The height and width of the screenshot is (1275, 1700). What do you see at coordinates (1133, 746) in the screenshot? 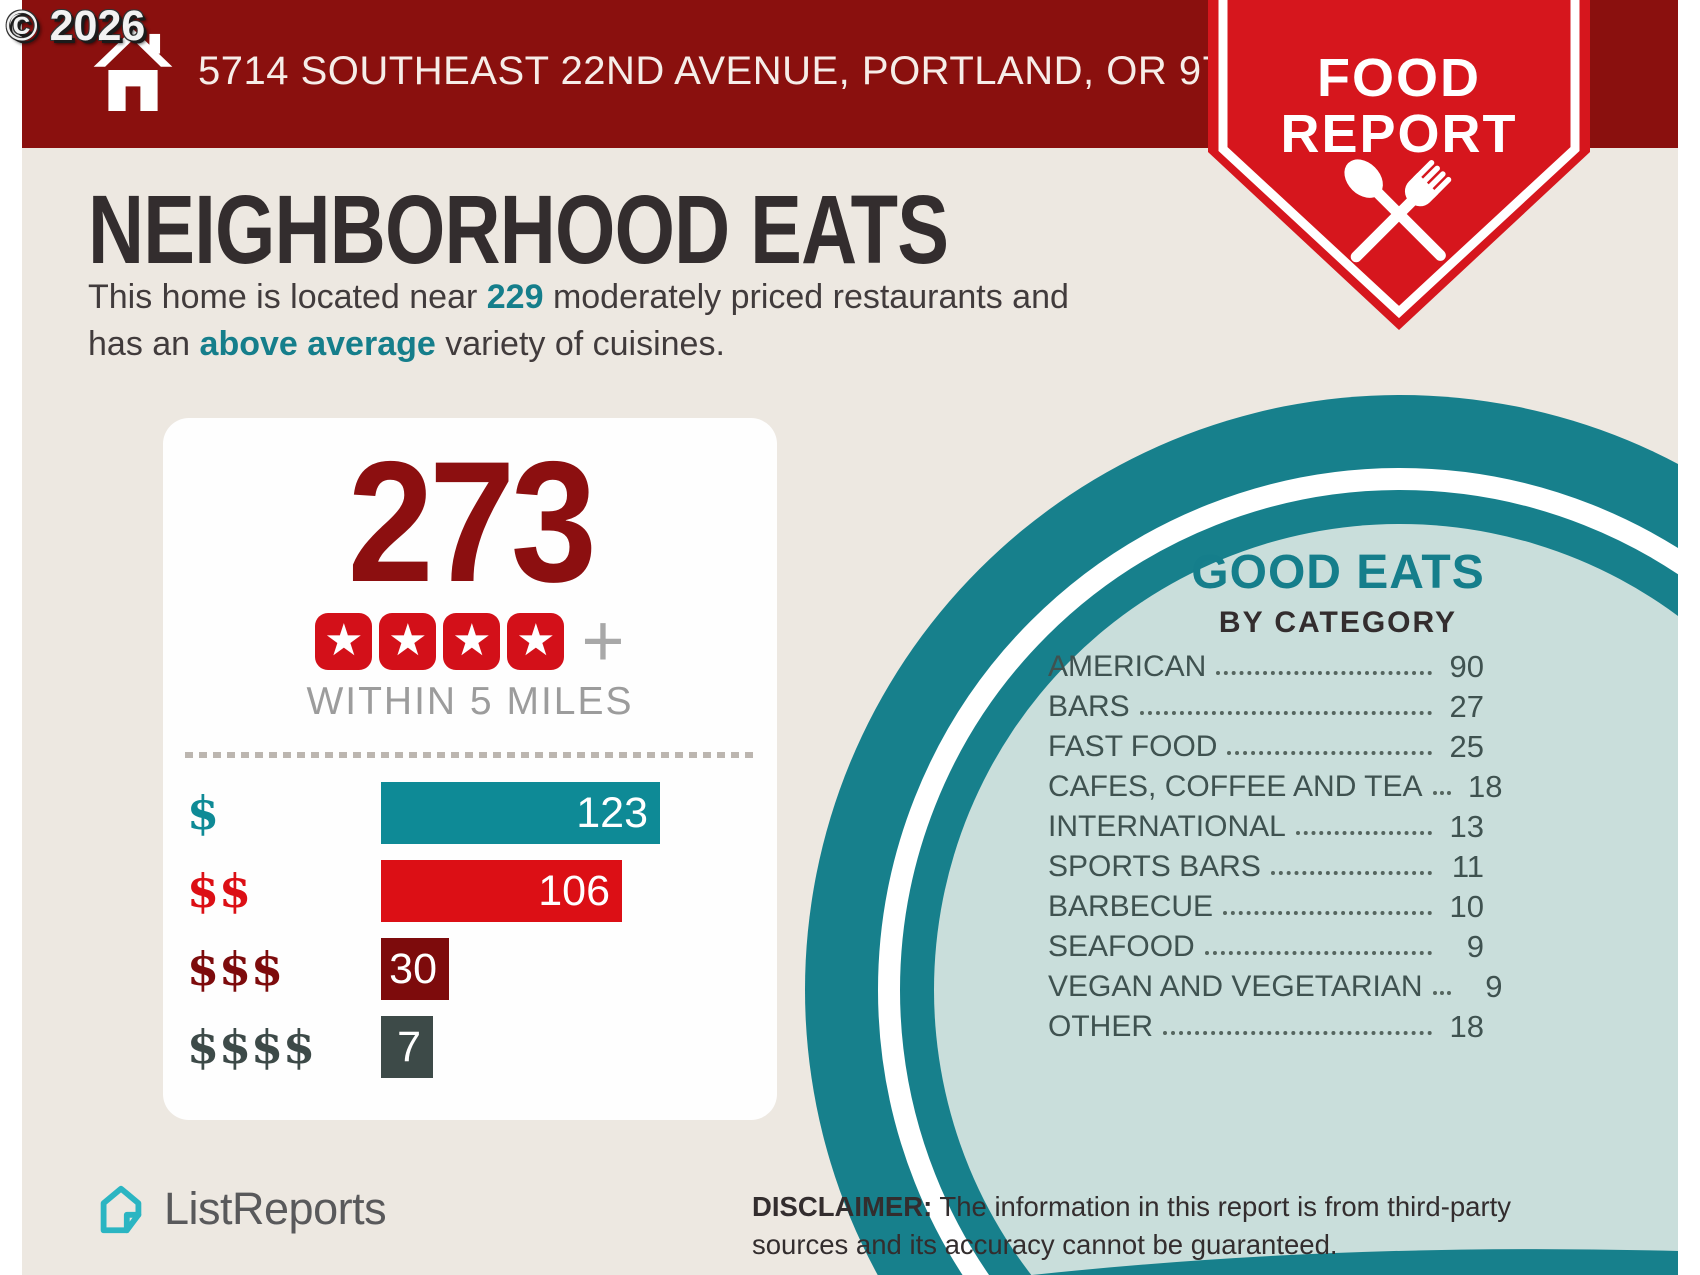
I see `category-label: FAST FOOD` at bounding box center [1133, 746].